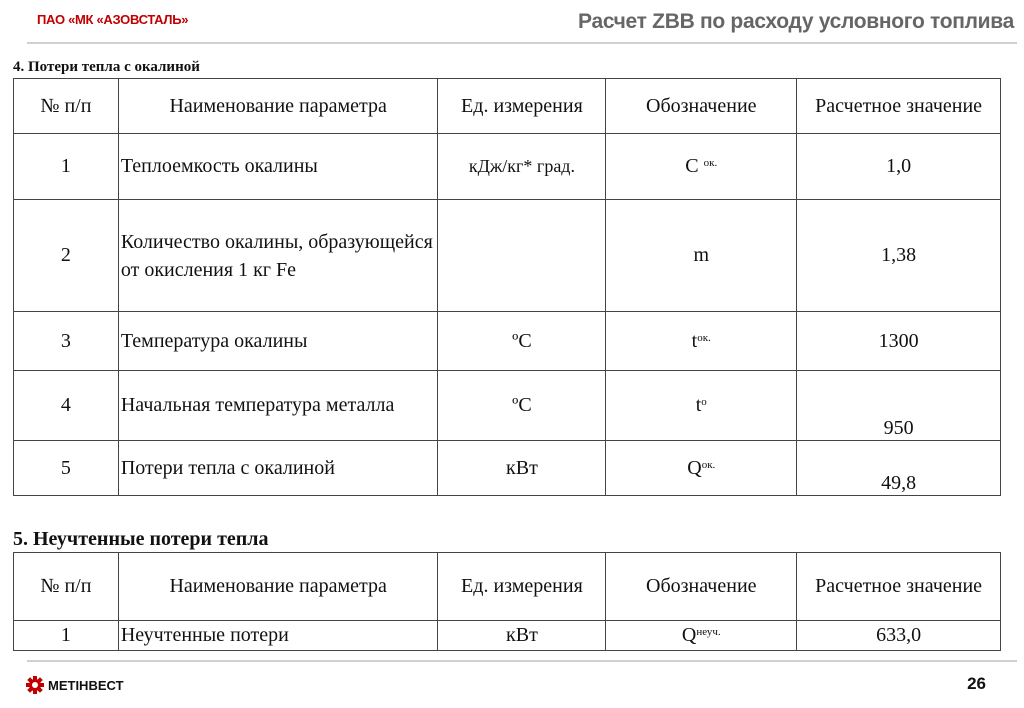  Describe the element at coordinates (796, 21) in the screenshot. I see `slide-title: Расчет ZBB по расходу условного топлива` at that location.